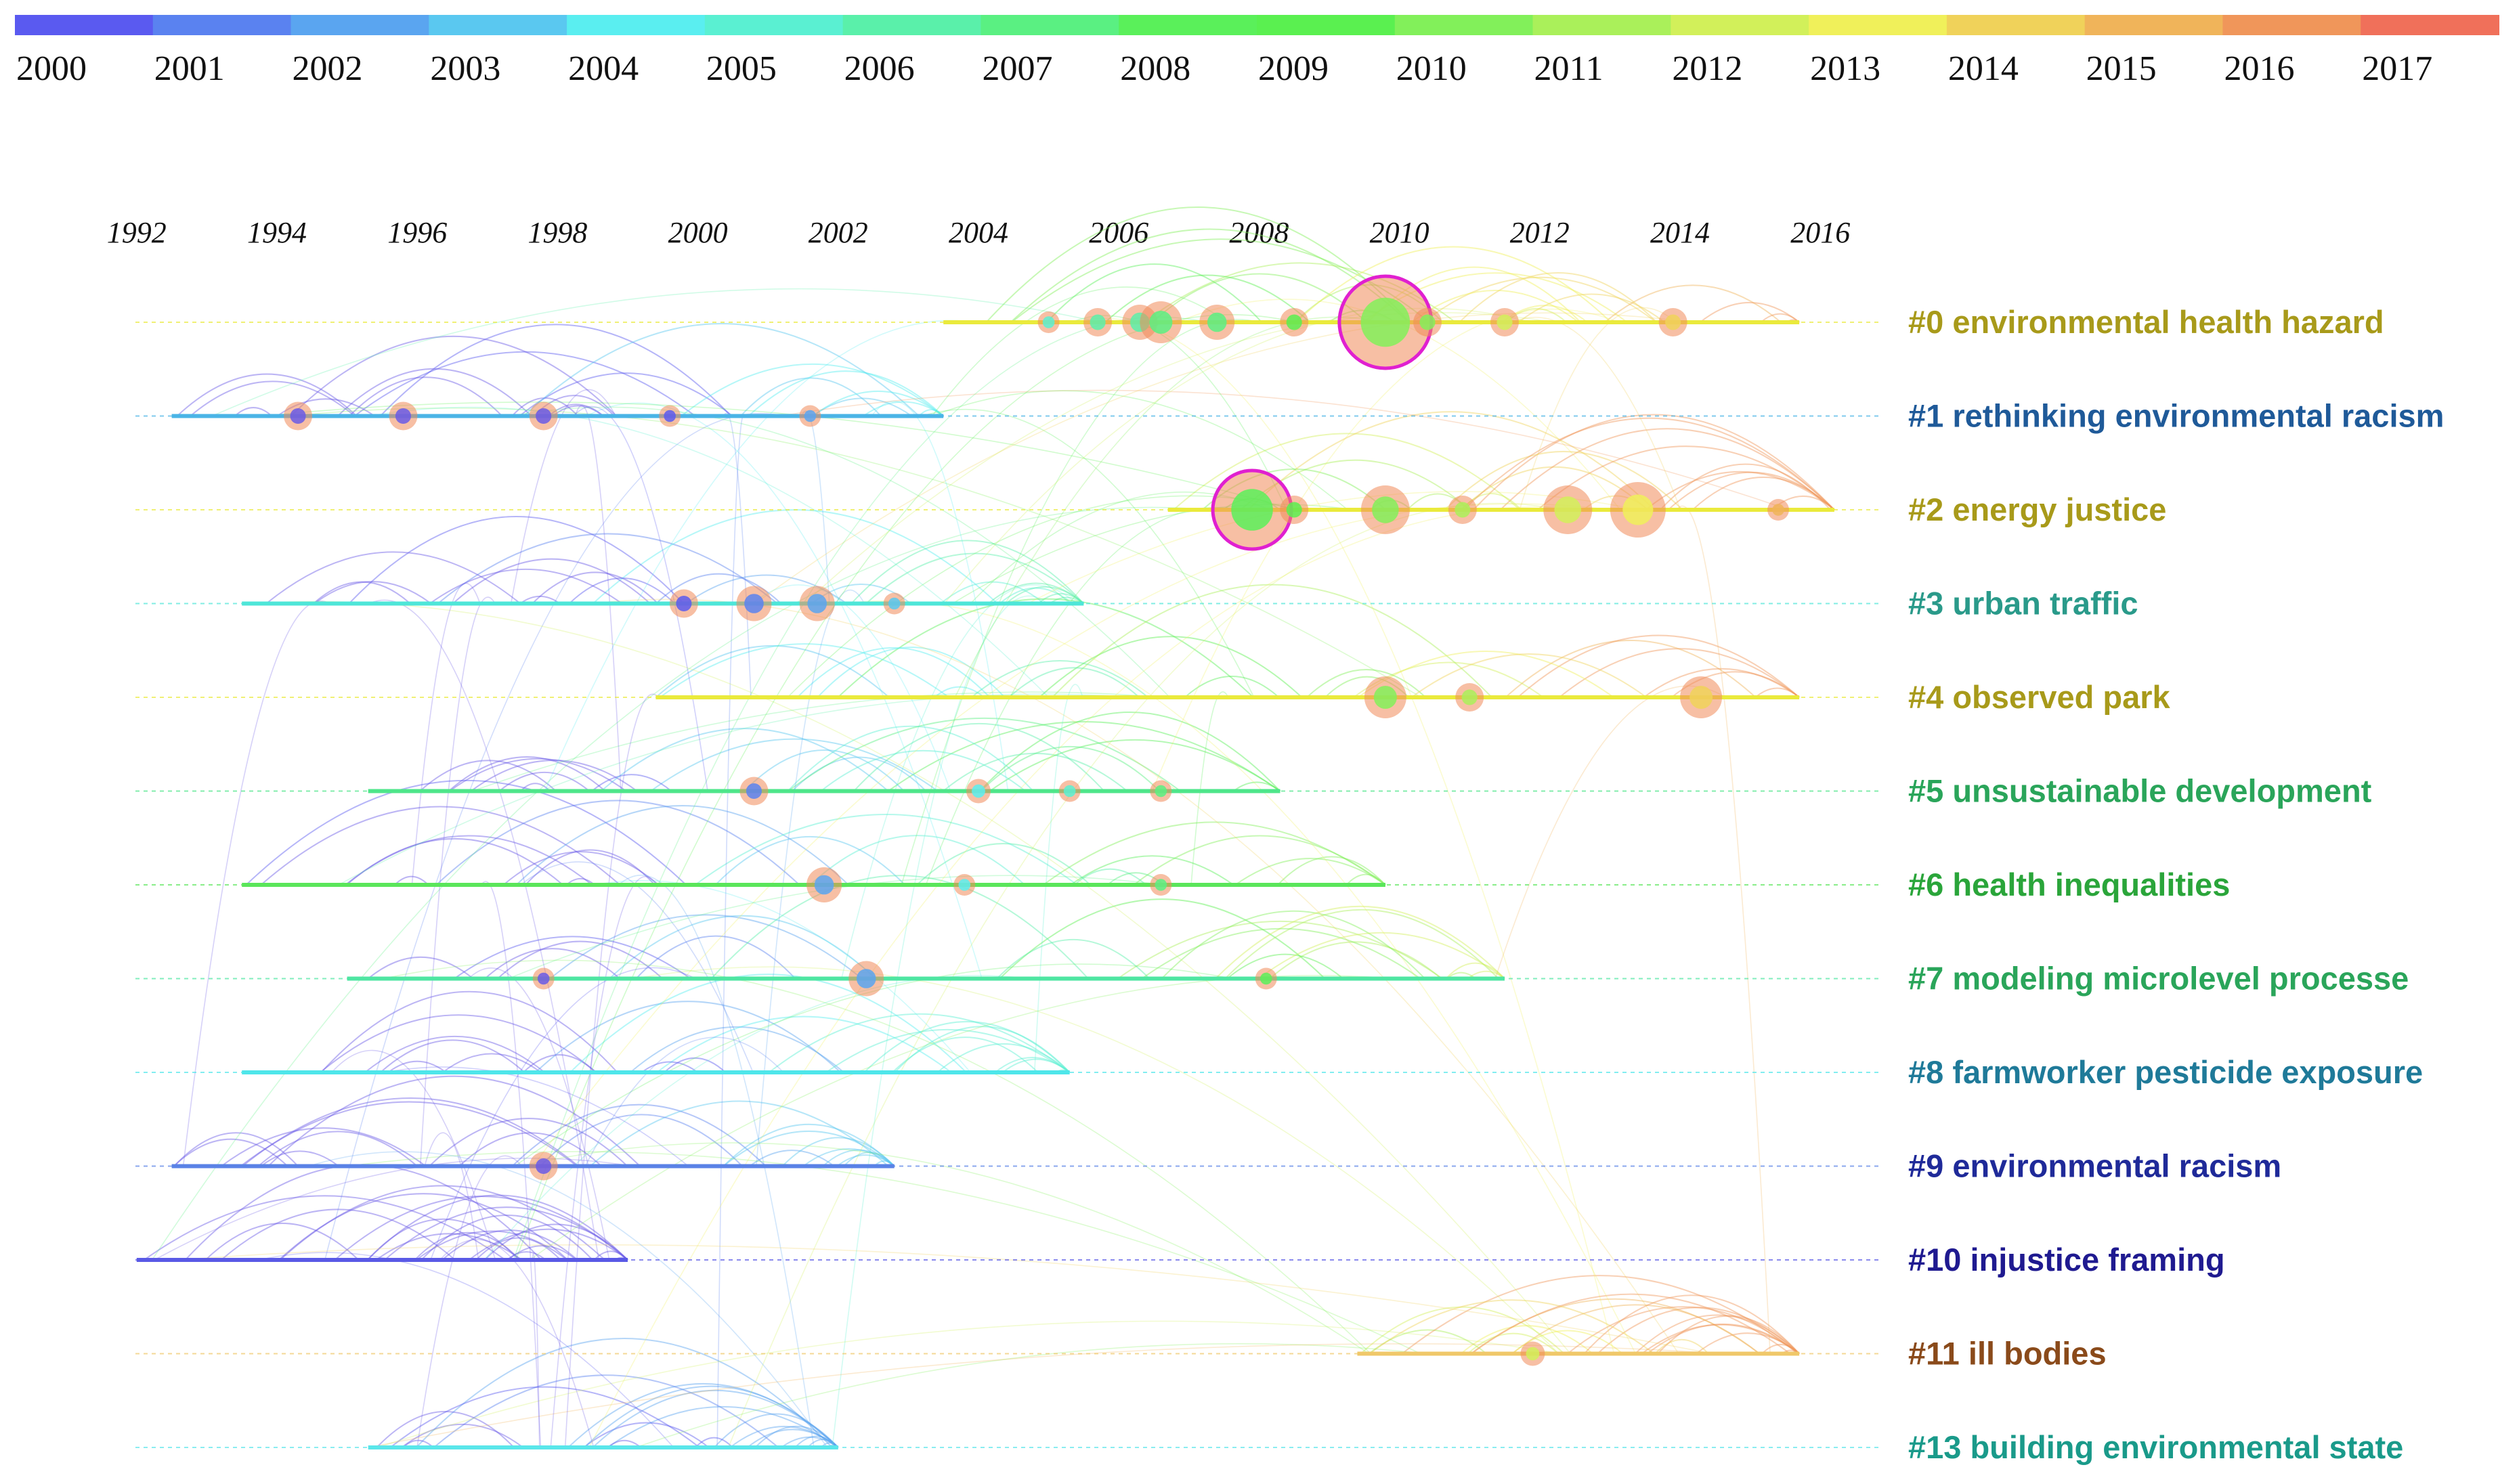 This screenshot has height=1484, width=2519. Describe the element at coordinates (978, 232) in the screenshot. I see `axis-year-2004: 2004` at that location.